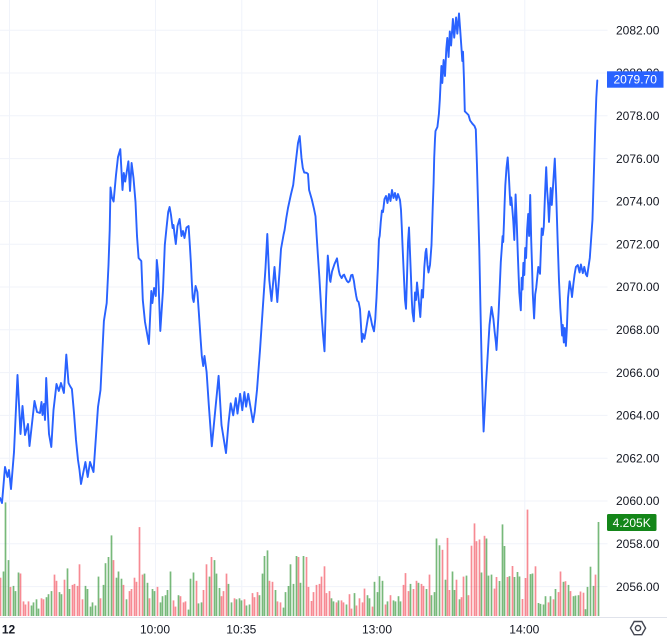 This screenshot has height=640, width=667. What do you see at coordinates (524, 630) in the screenshot?
I see `svg-text: 14:00` at bounding box center [524, 630].